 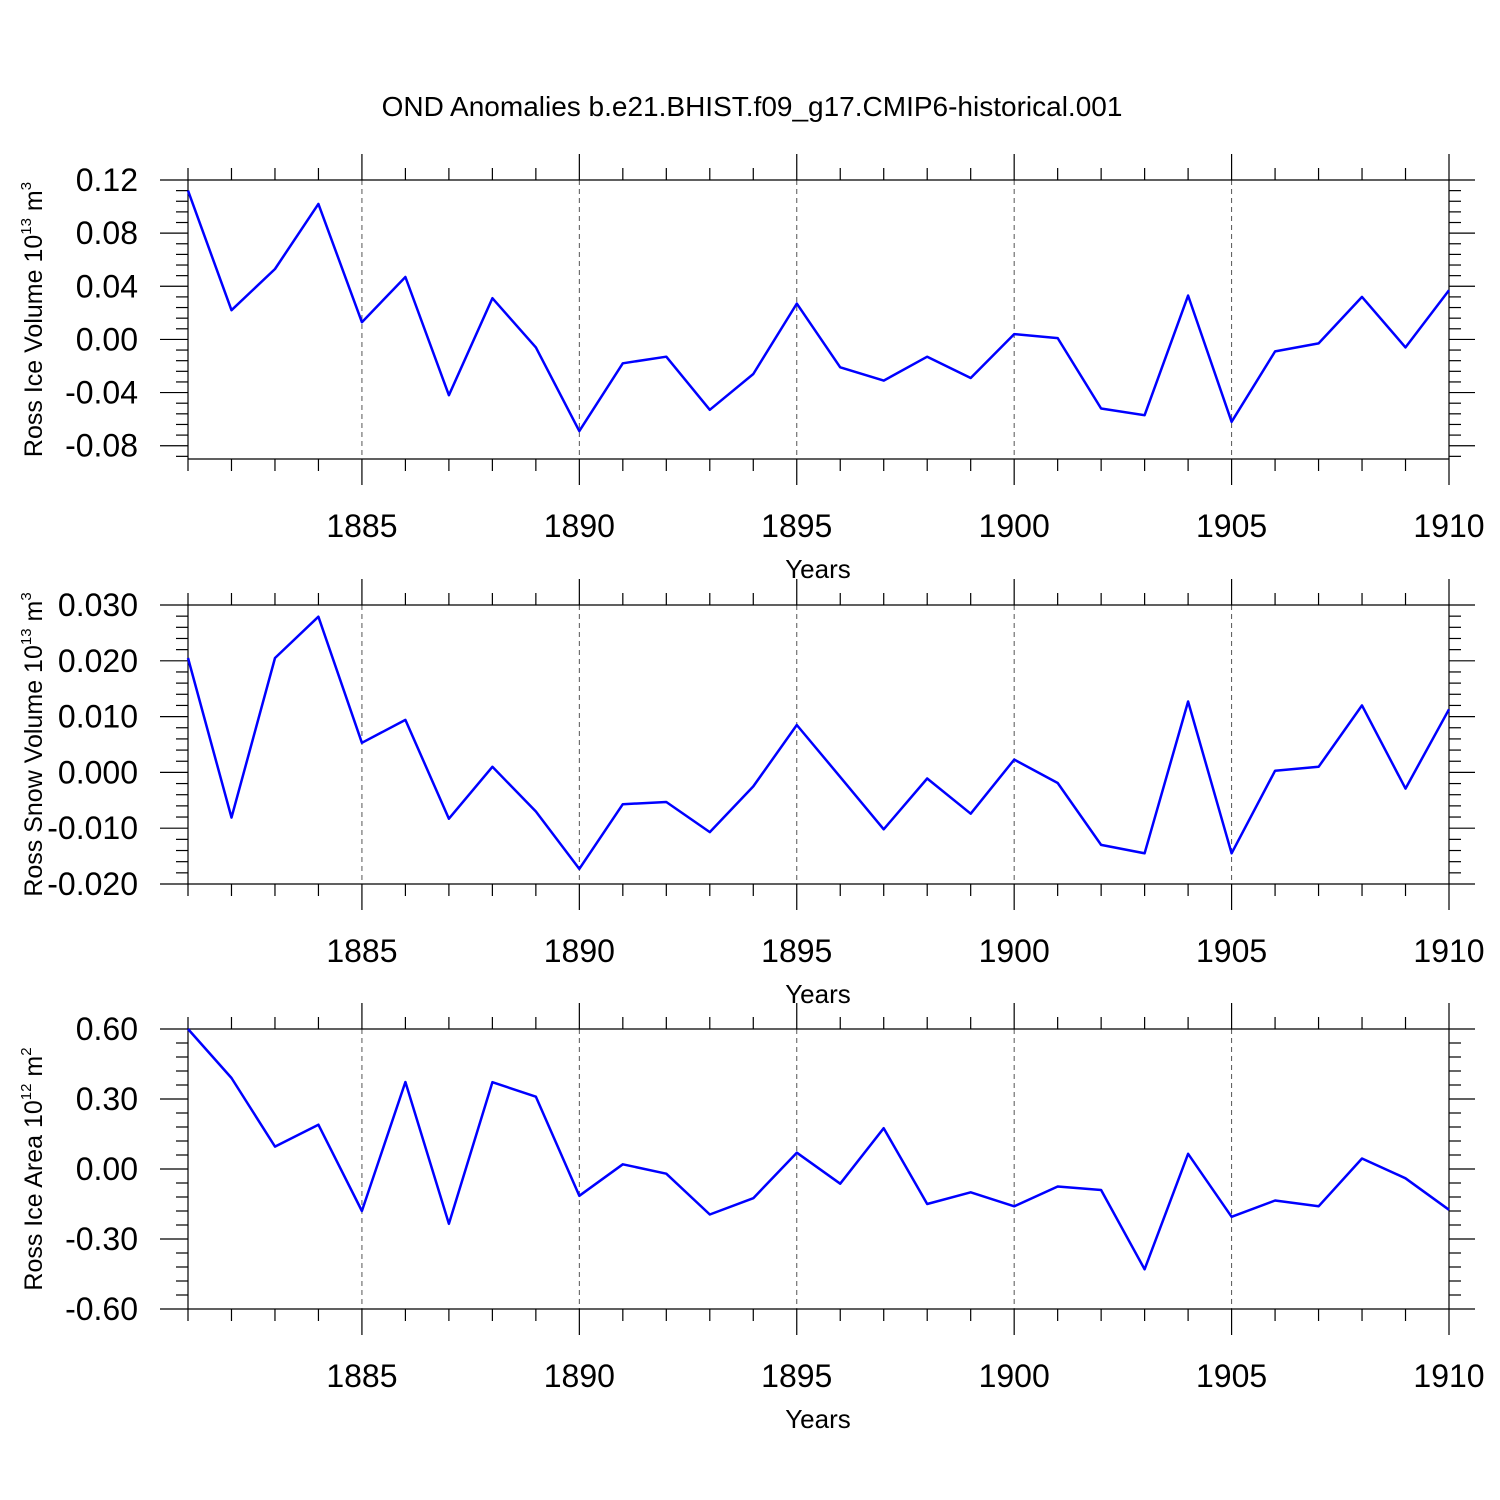 What do you see at coordinates (98, 717) in the screenshot?
I see `y-tick-label: 0.010` at bounding box center [98, 717].